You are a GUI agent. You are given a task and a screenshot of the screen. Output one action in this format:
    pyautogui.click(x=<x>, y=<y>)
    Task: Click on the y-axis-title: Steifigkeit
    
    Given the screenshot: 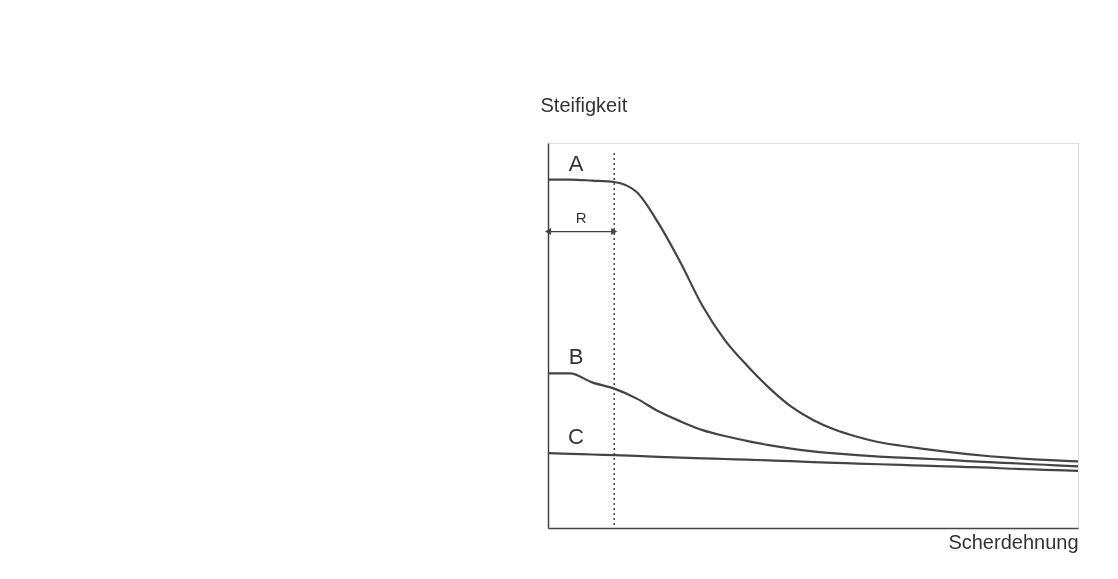 What is the action you would take?
    pyautogui.click(x=584, y=104)
    